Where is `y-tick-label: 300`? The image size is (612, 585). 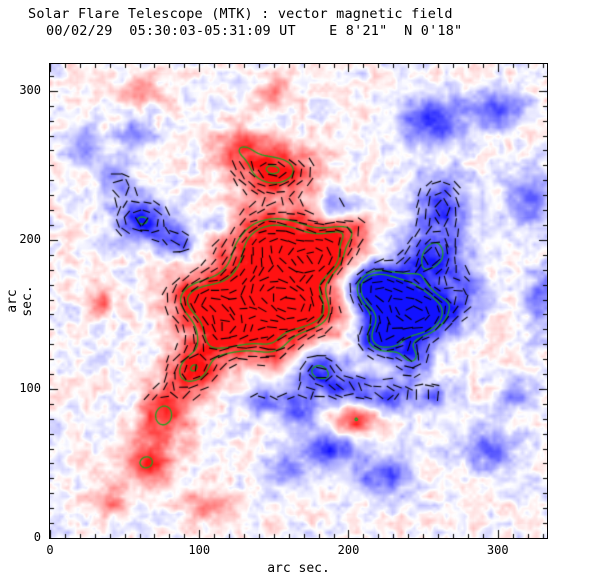 y-tick-label: 300 is located at coordinates (30, 89).